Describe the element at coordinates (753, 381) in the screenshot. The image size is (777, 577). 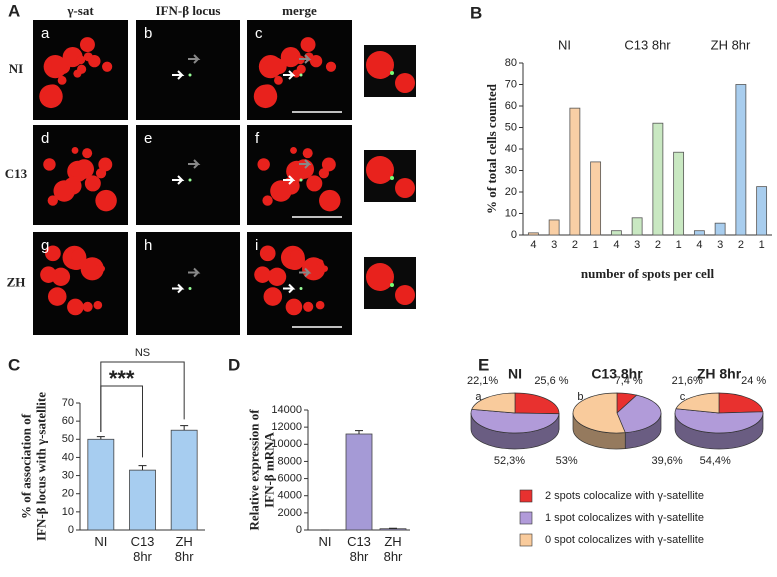
I see `pie-value-label: 24 %` at that location.